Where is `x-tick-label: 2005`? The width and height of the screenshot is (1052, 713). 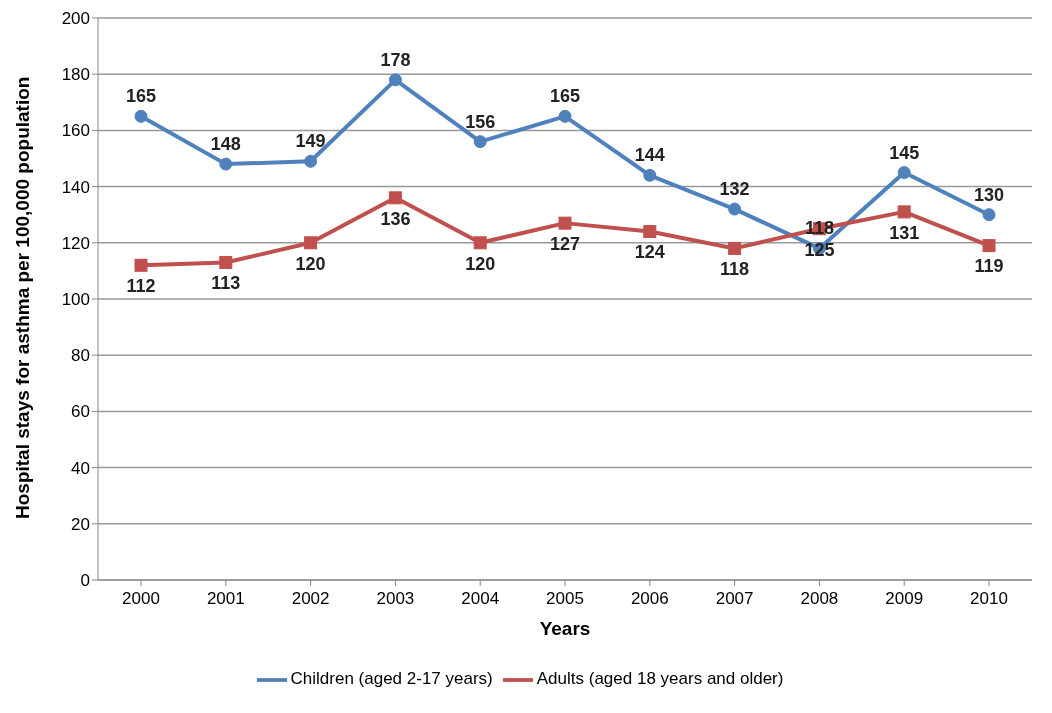 x-tick-label: 2005 is located at coordinates (565, 599).